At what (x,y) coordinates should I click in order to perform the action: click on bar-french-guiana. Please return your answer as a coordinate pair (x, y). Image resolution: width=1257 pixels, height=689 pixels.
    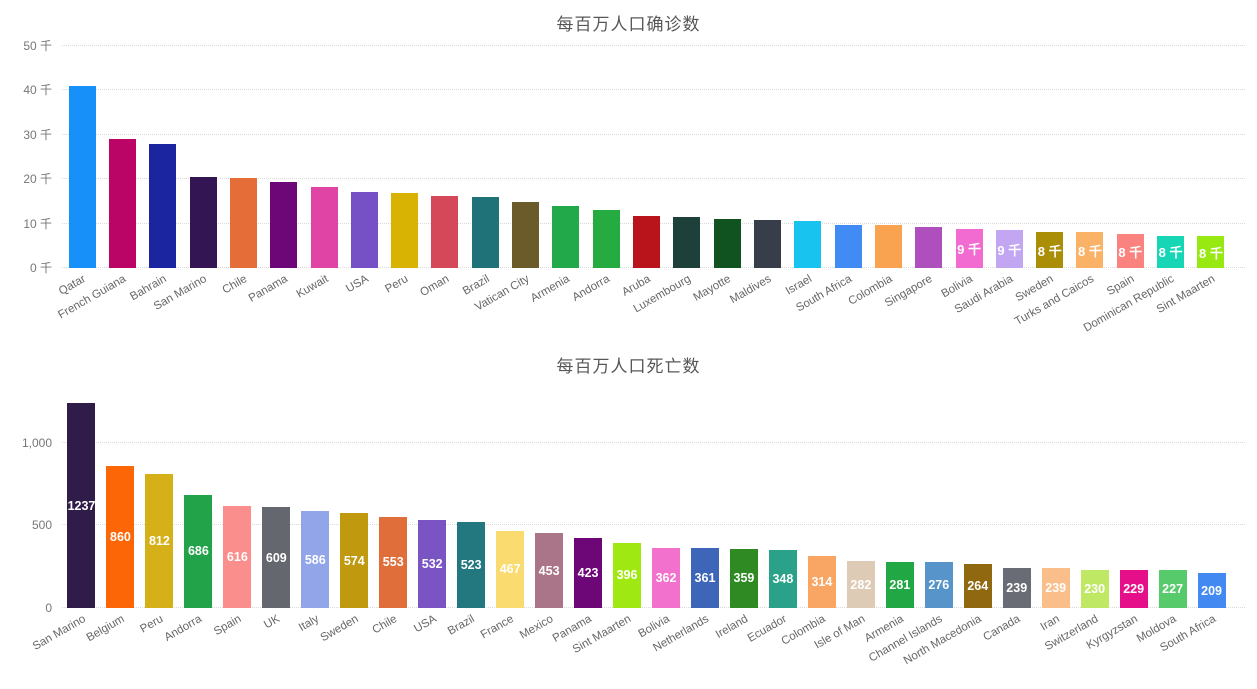
    Looking at the image, I should click on (122, 203).